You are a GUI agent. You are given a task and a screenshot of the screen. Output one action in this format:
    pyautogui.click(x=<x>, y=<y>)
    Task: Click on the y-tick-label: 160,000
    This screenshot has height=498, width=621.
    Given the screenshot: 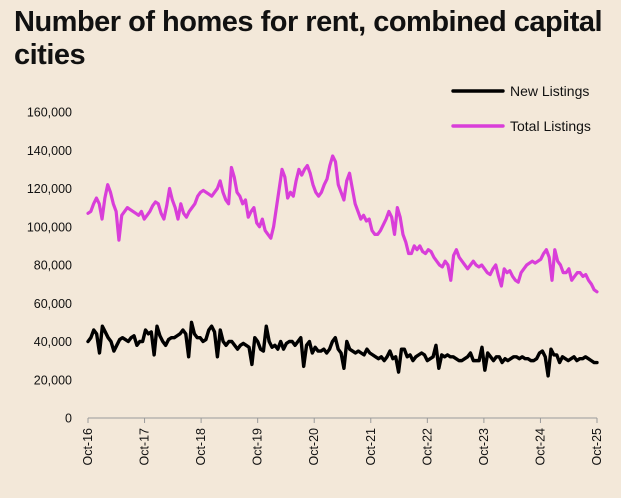 What is the action you would take?
    pyautogui.click(x=49, y=113)
    